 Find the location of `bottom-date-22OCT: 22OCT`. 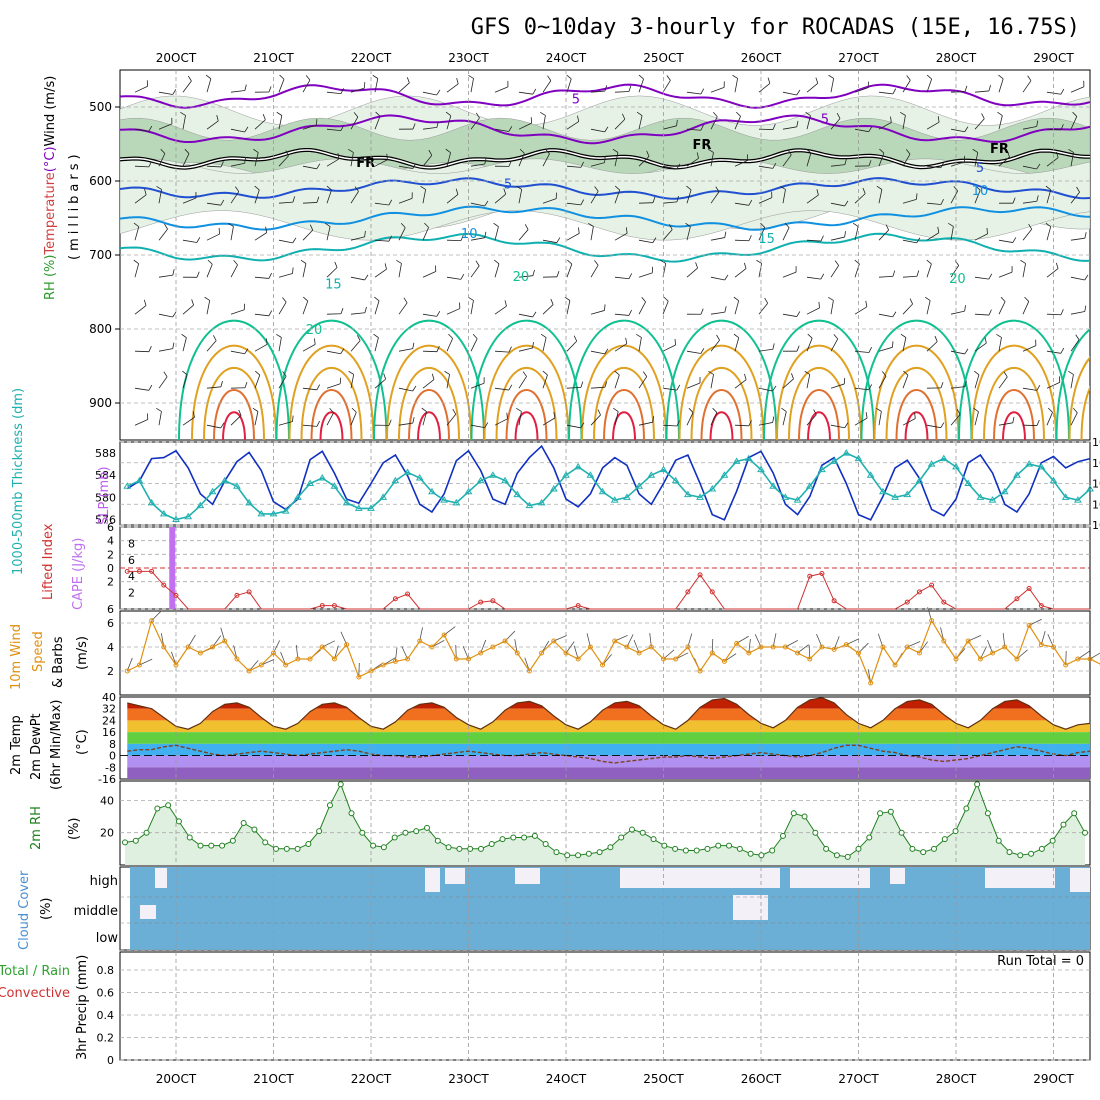

bottom-date-22OCT: 22OCT is located at coordinates (371, 1079).